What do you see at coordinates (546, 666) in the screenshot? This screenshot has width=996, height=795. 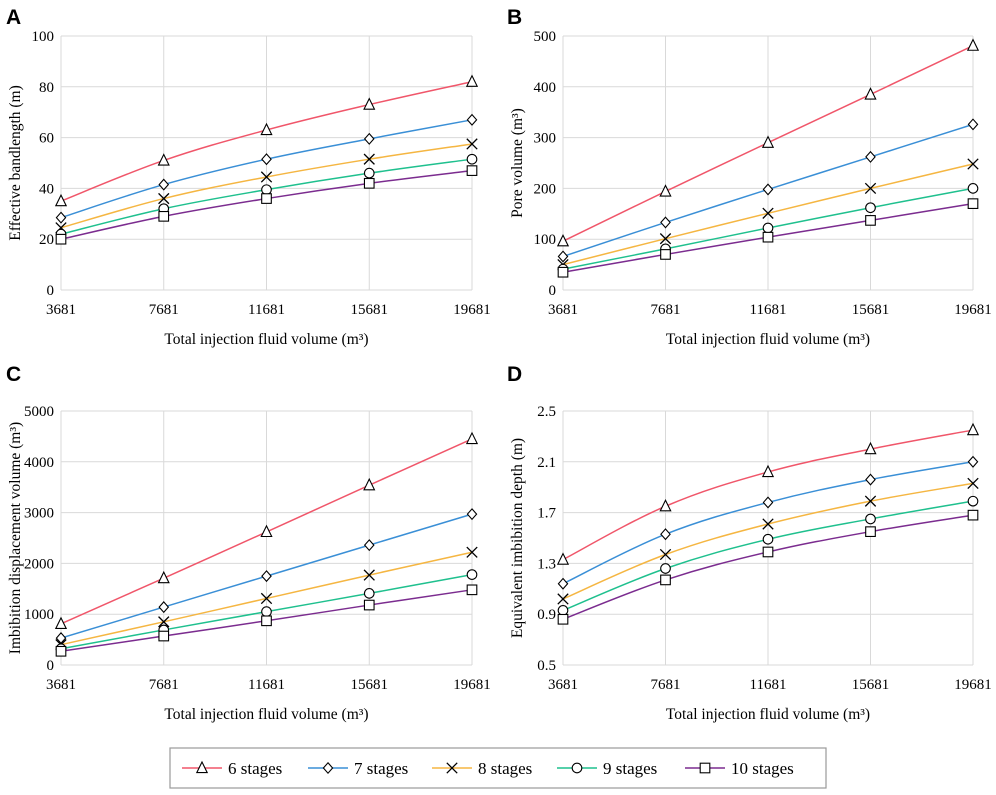 I see `y-tick-label: 0.5` at bounding box center [546, 666].